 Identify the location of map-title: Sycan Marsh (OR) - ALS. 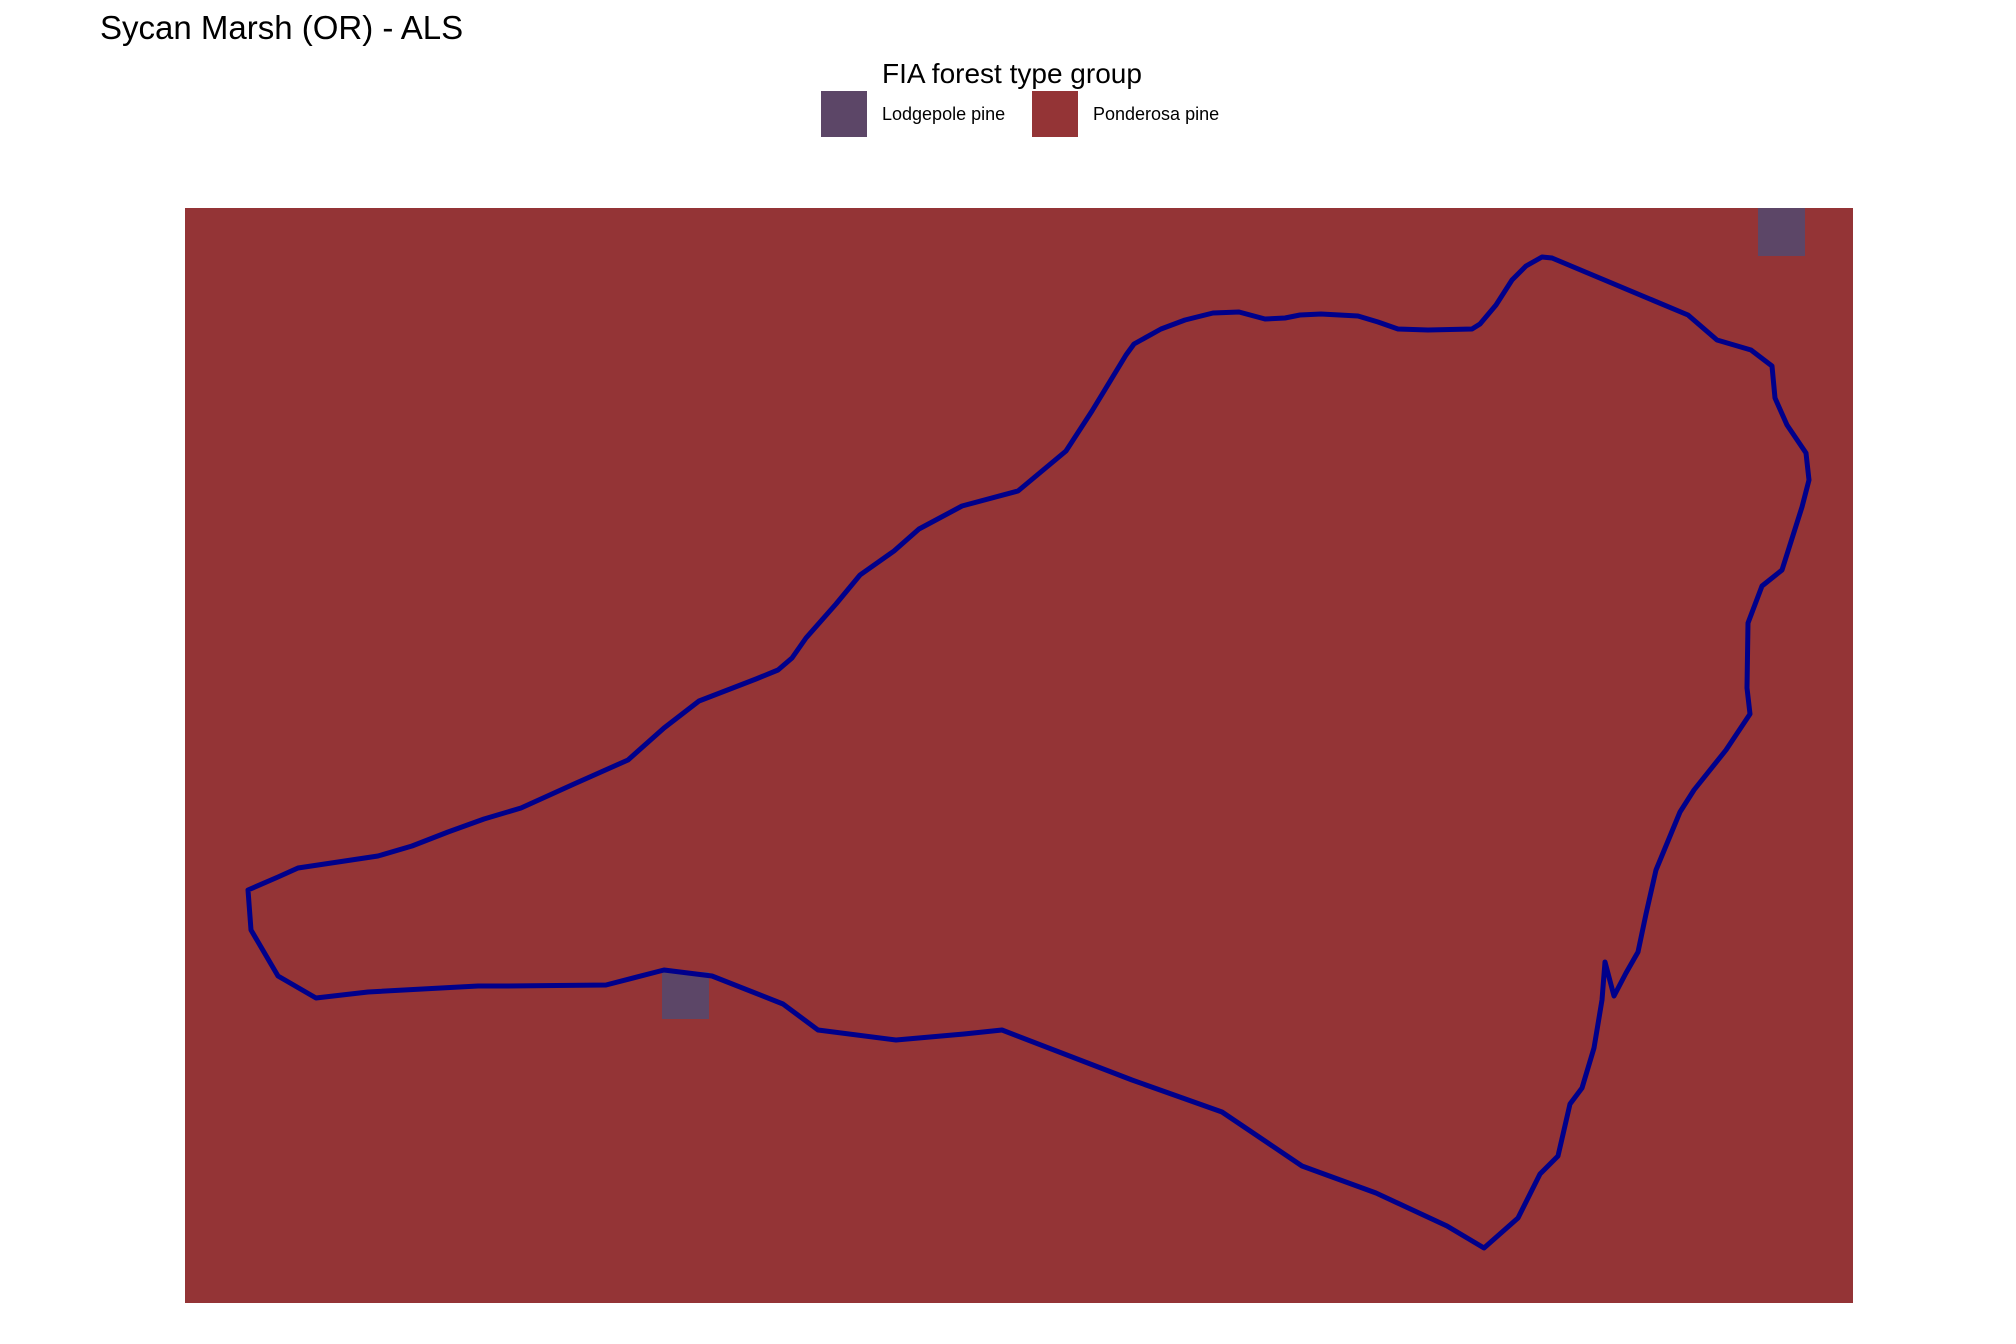
(282, 27).